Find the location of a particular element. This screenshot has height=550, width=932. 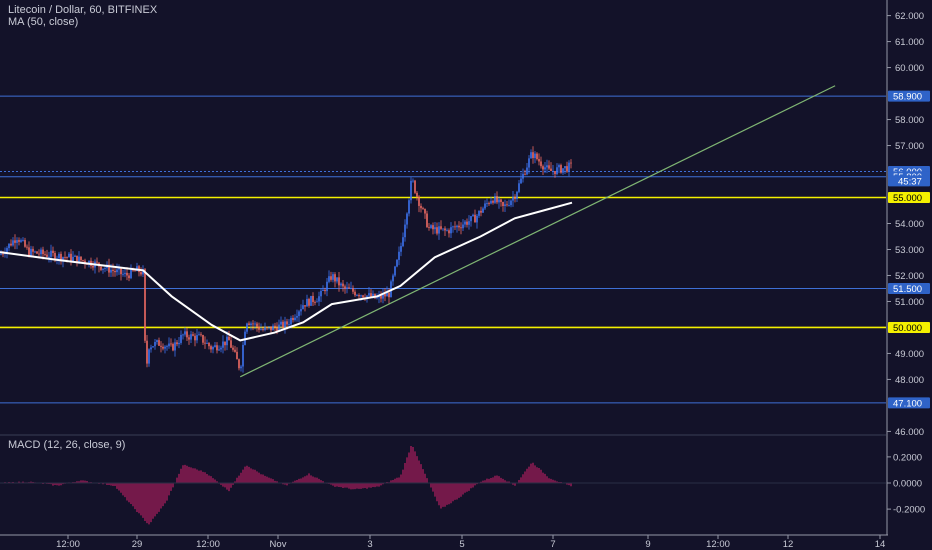

macd-tick-label: -0.2000 is located at coordinates (909, 510).